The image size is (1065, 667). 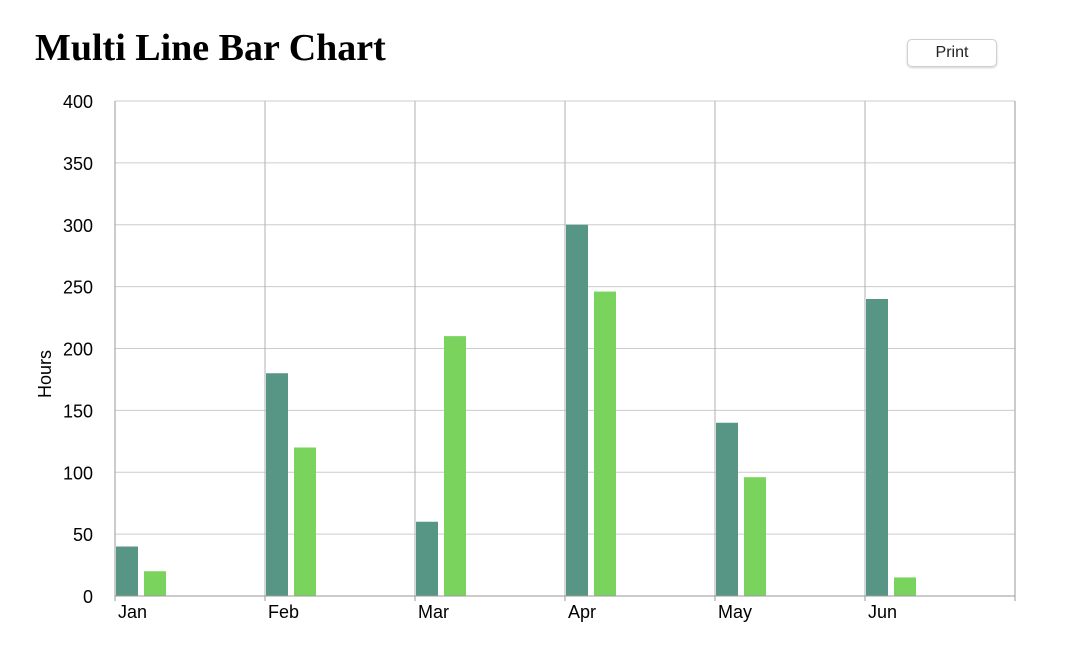 What do you see at coordinates (433, 612) in the screenshot?
I see `x-tick-label: Mar` at bounding box center [433, 612].